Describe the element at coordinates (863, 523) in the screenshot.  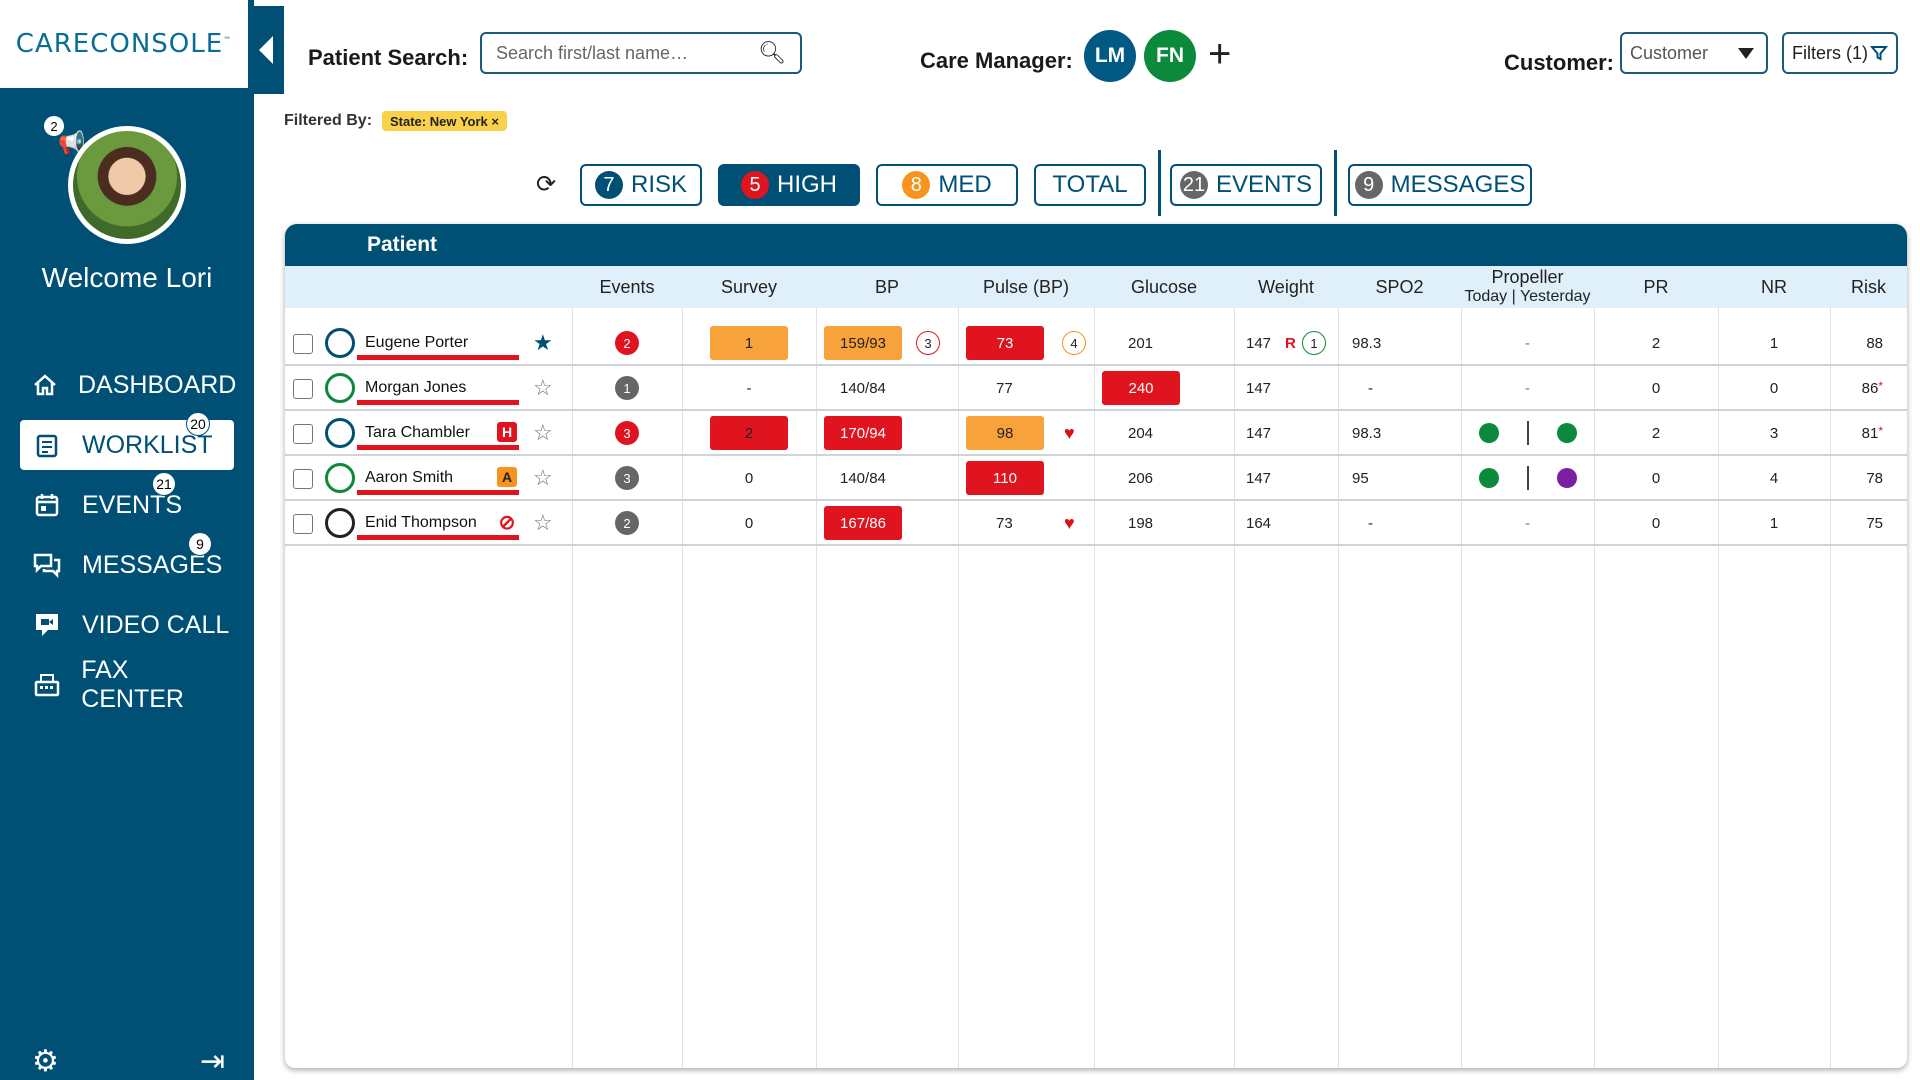
I see `bp-value: 167/86` at that location.